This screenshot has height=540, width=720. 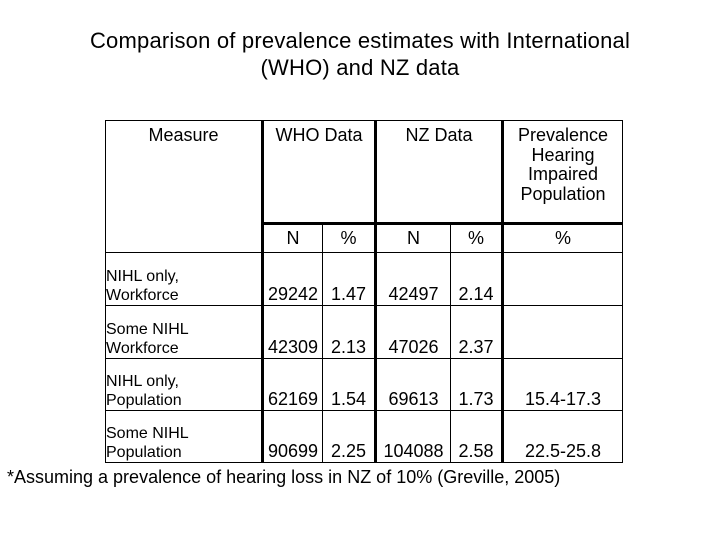 I want to click on subheader-nz-pct: %, so click(x=476, y=238).